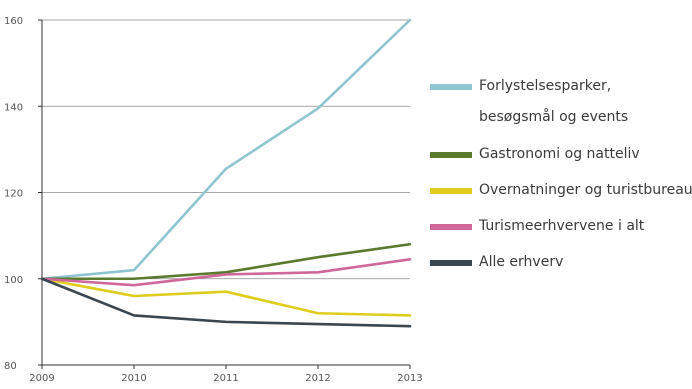 This screenshot has width=692, height=389. What do you see at coordinates (585, 190) in the screenshot?
I see `legend-label: Overnatninger og turistbureauer` at bounding box center [585, 190].